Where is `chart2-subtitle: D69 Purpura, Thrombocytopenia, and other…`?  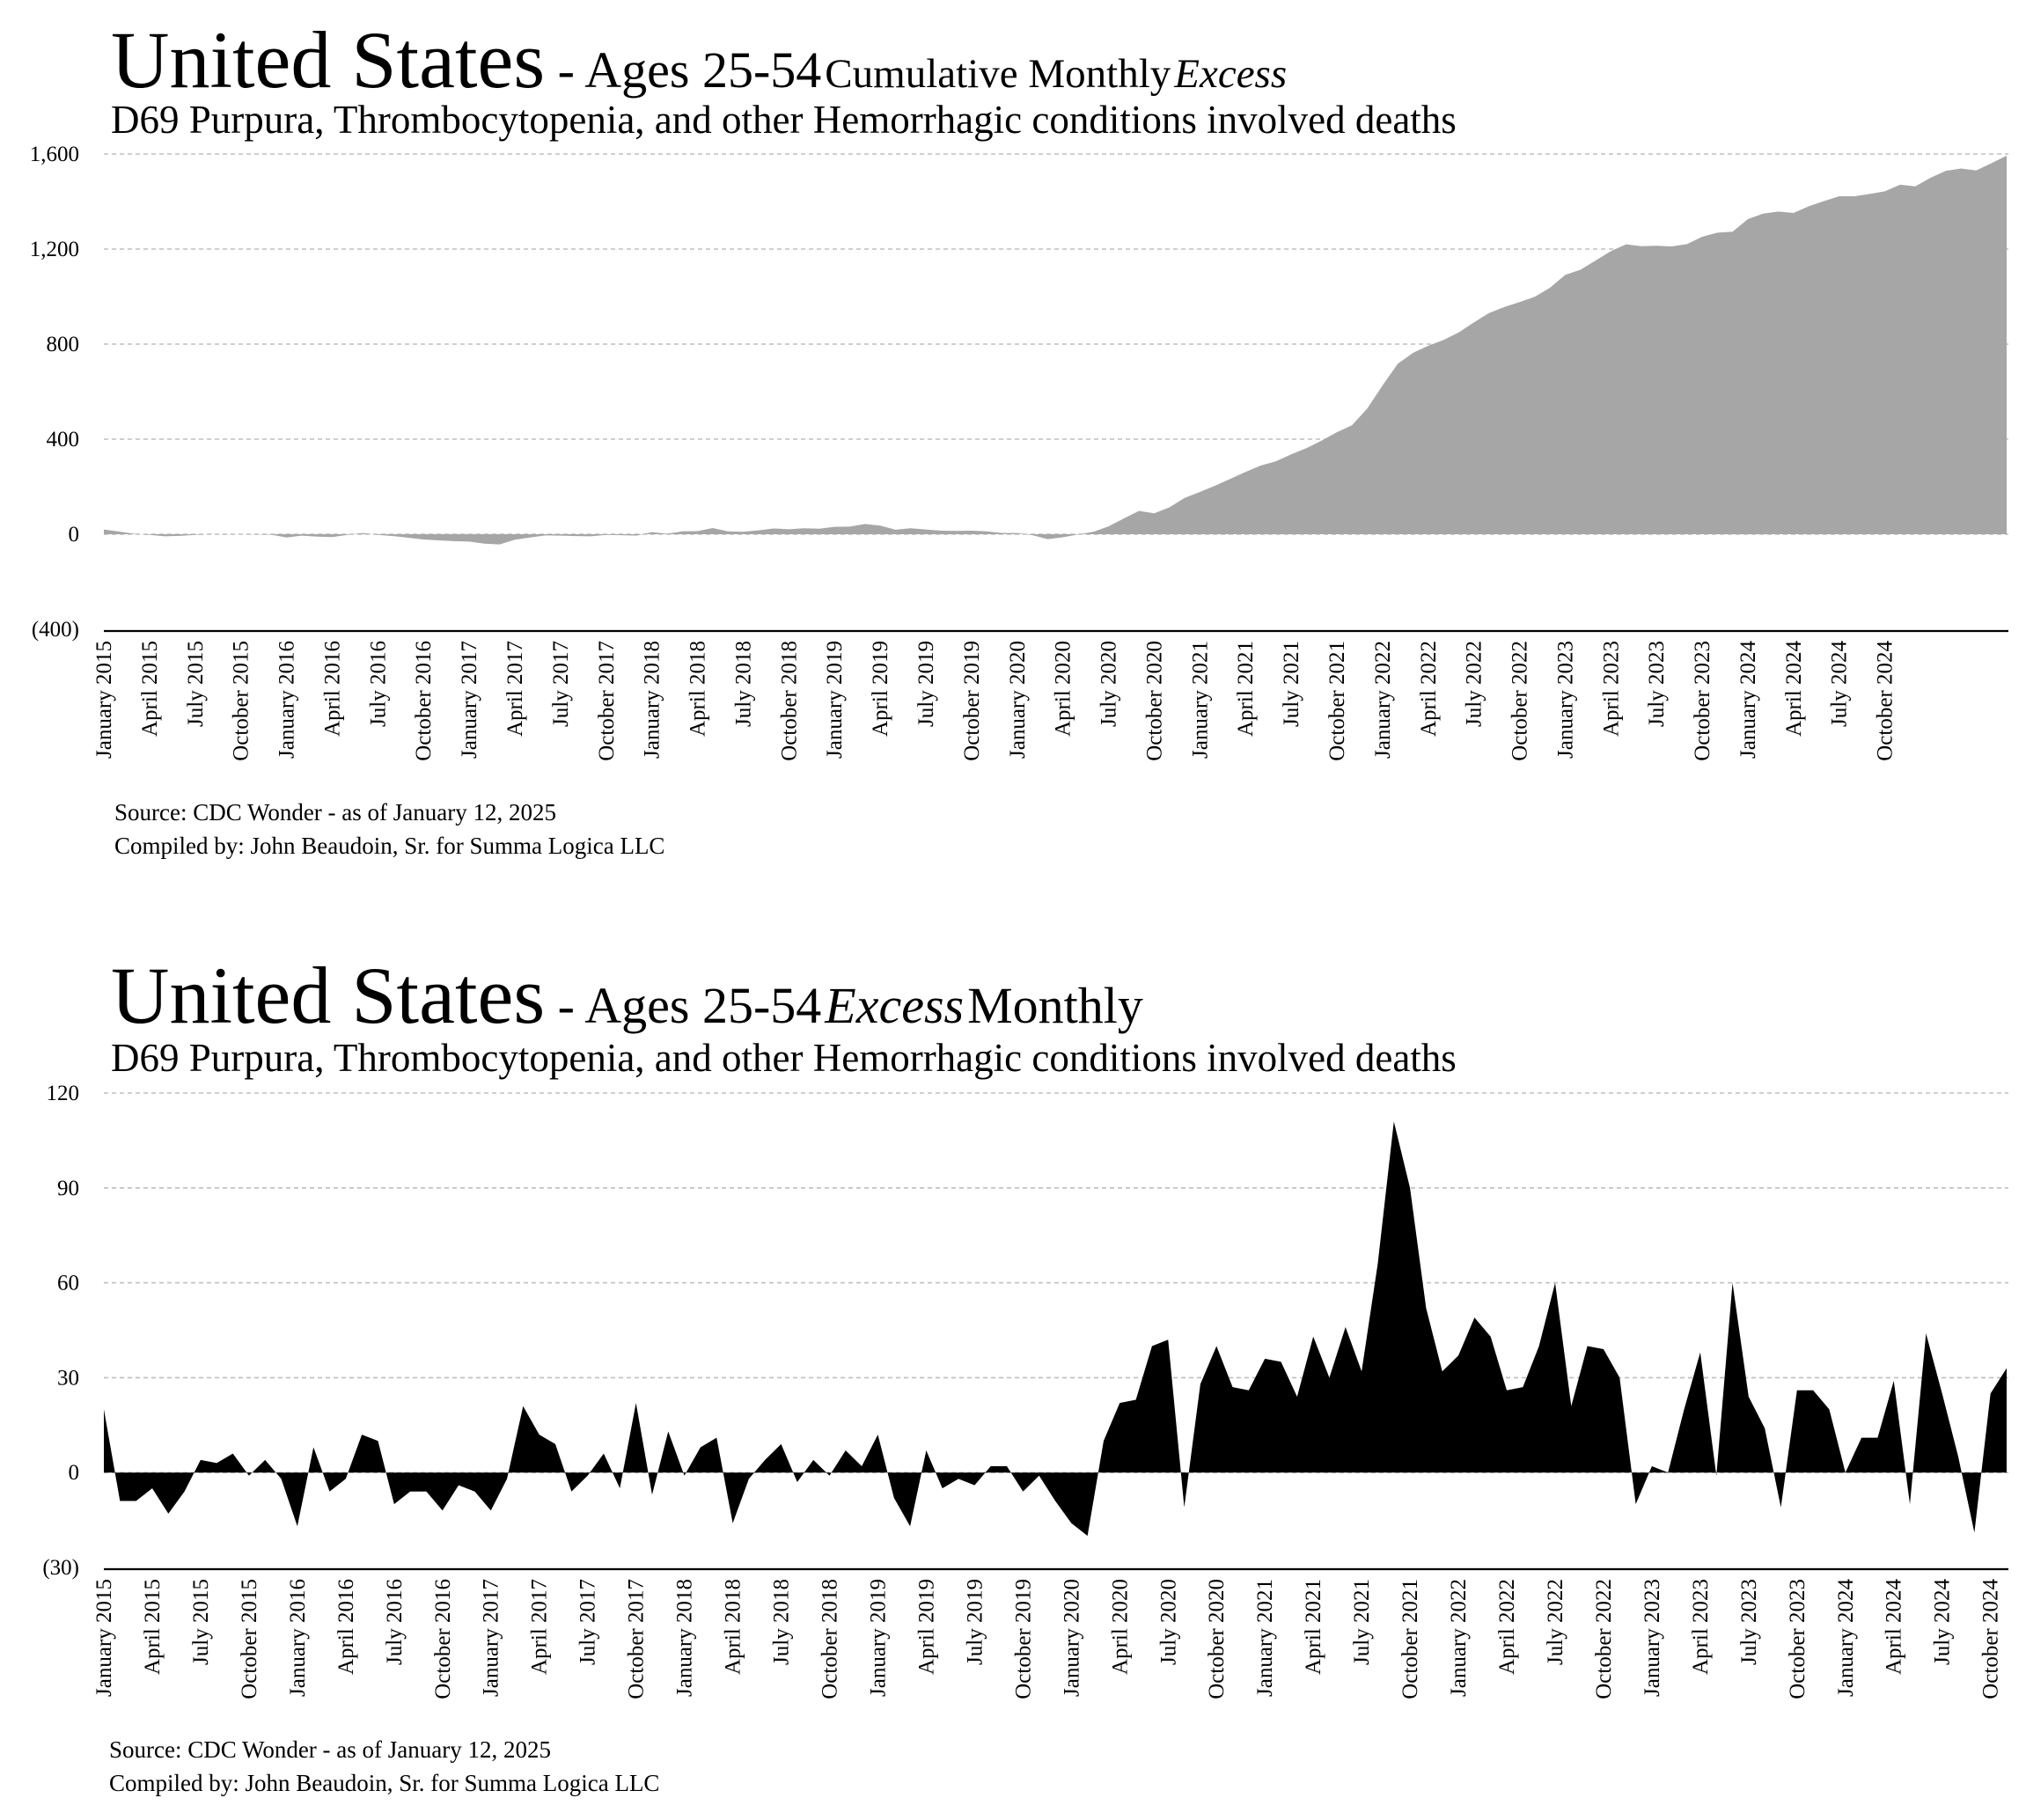
chart2-subtitle: D69 Purpura, Thrombocytopenia, and other… is located at coordinates (784, 1058).